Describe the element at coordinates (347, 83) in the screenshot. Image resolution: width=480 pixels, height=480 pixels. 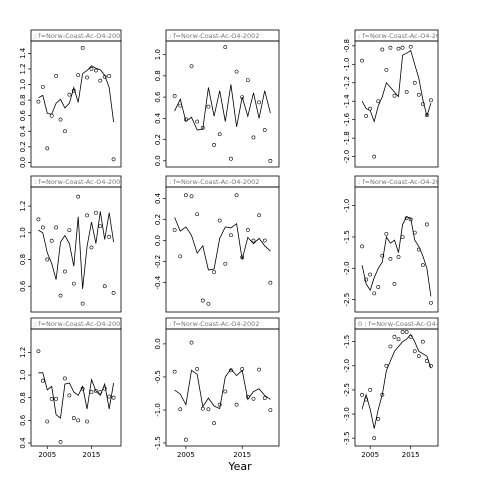
I see `y-tick-label: -1.2` at that location.